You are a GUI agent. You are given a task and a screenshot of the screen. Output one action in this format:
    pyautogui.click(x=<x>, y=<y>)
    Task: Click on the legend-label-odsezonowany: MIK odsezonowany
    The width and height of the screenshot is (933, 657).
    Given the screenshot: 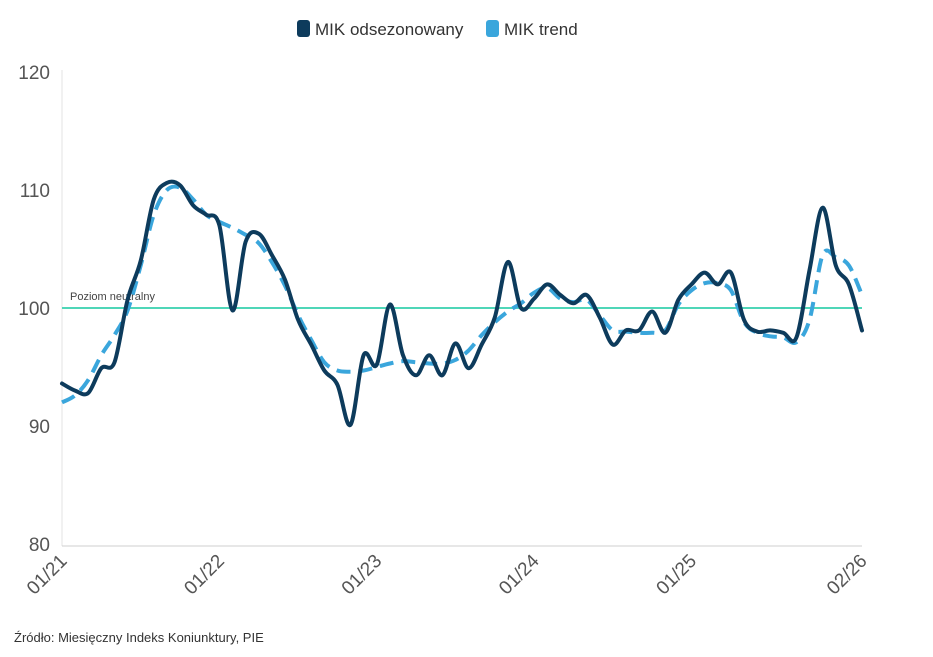 What is the action you would take?
    pyautogui.click(x=389, y=29)
    